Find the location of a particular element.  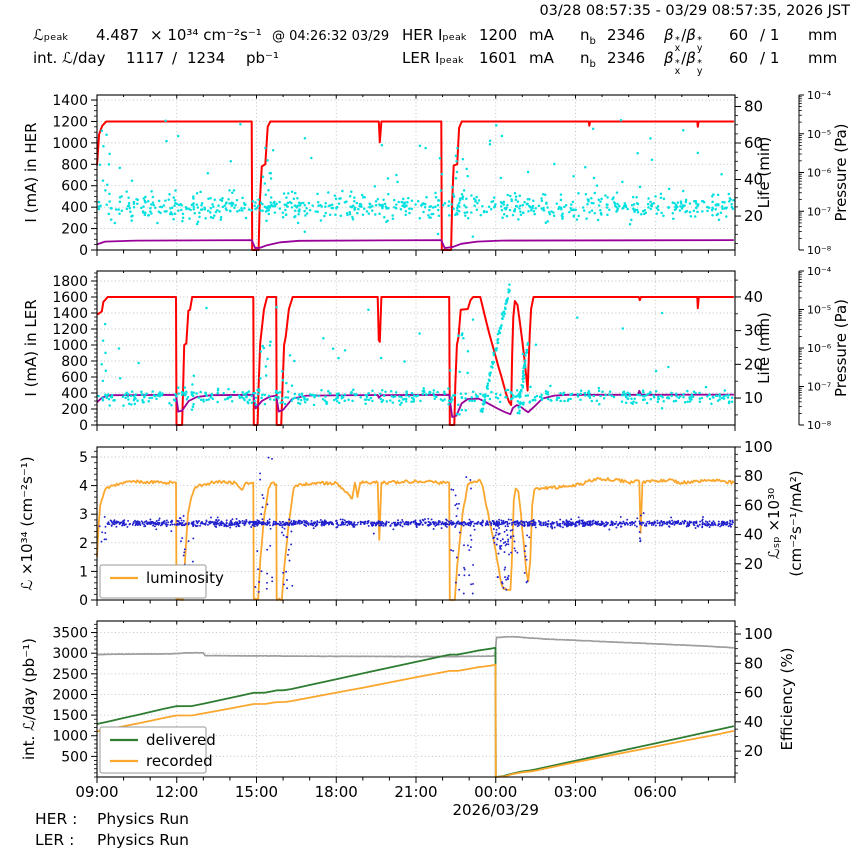

tick-label: 3 is located at coordinates (83, 515).